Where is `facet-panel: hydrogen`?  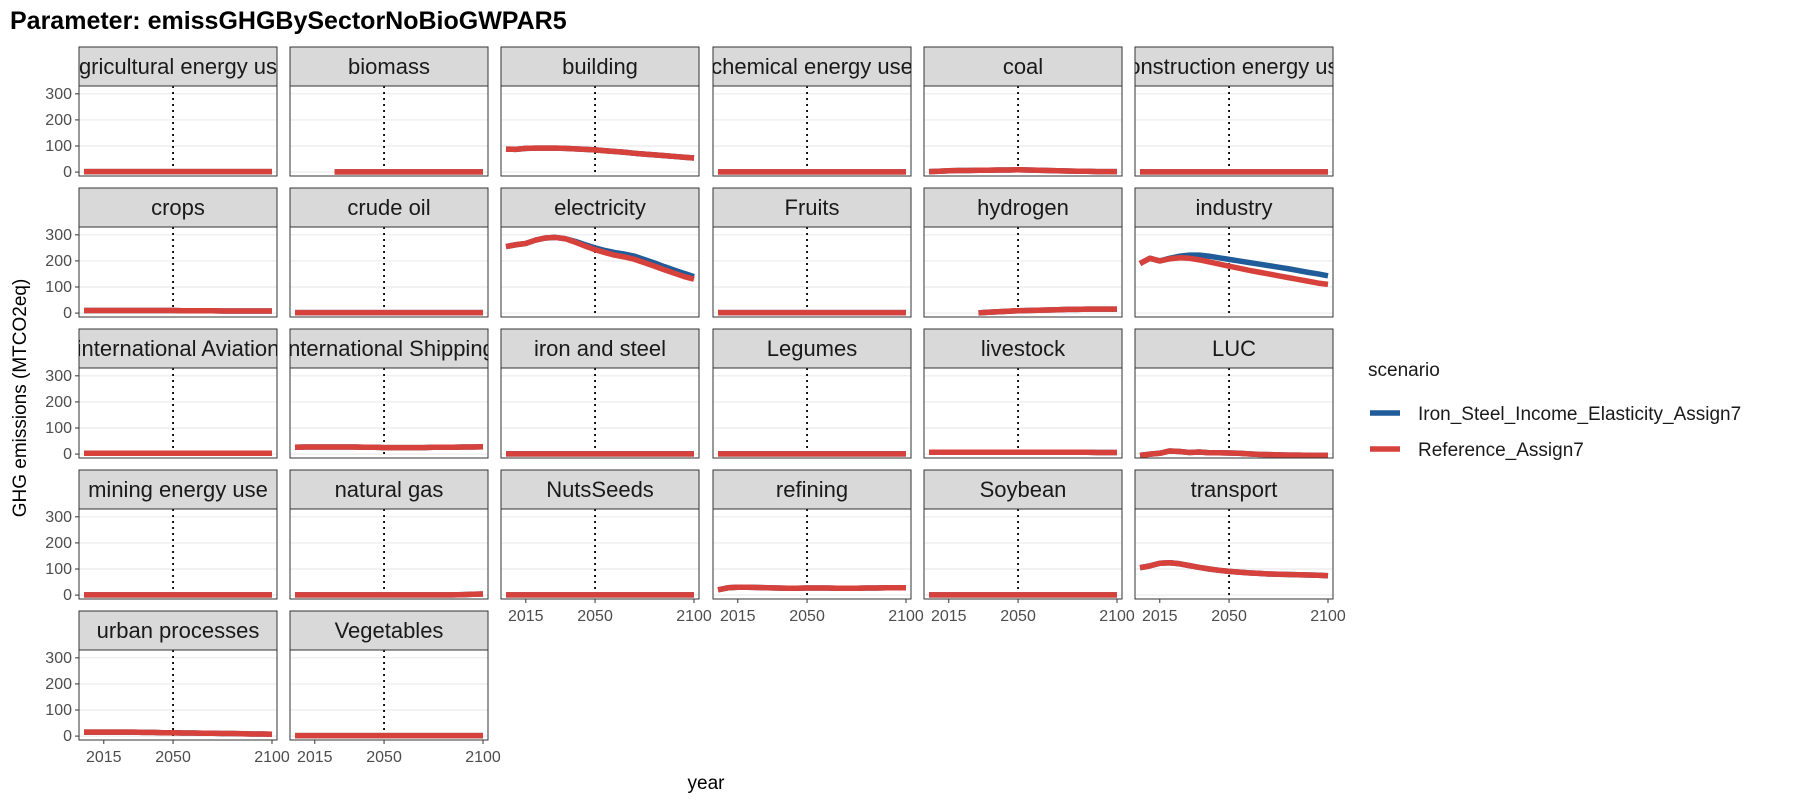
facet-panel: hydrogen is located at coordinates (1023, 252).